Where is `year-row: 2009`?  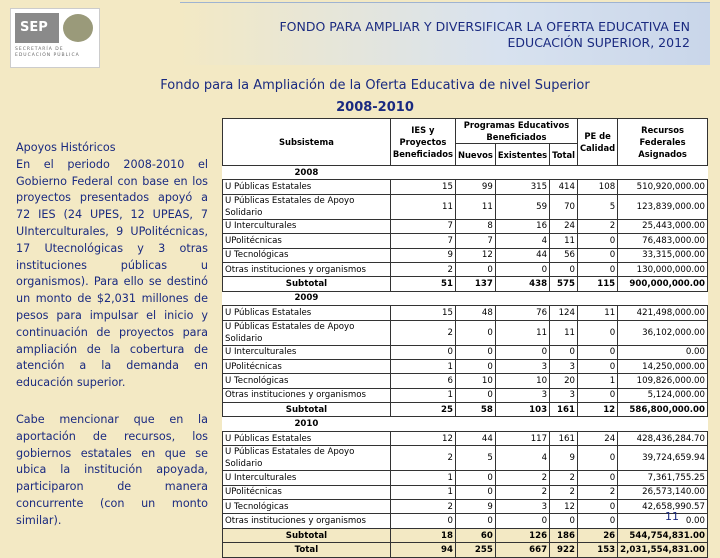 year-row: 2009 is located at coordinates (465, 298).